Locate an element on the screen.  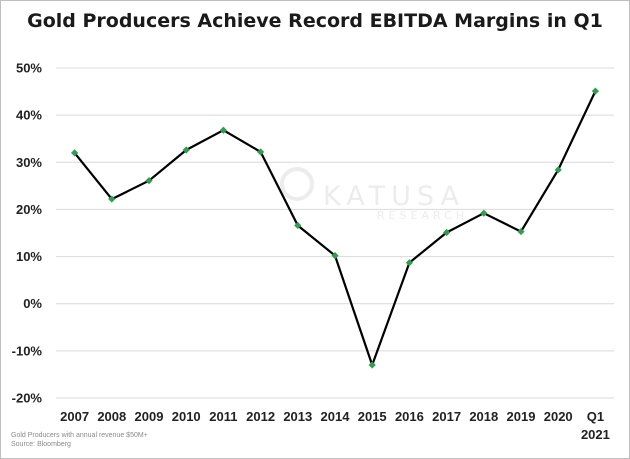
watermark-logo-icon is located at coordinates (297, 184).